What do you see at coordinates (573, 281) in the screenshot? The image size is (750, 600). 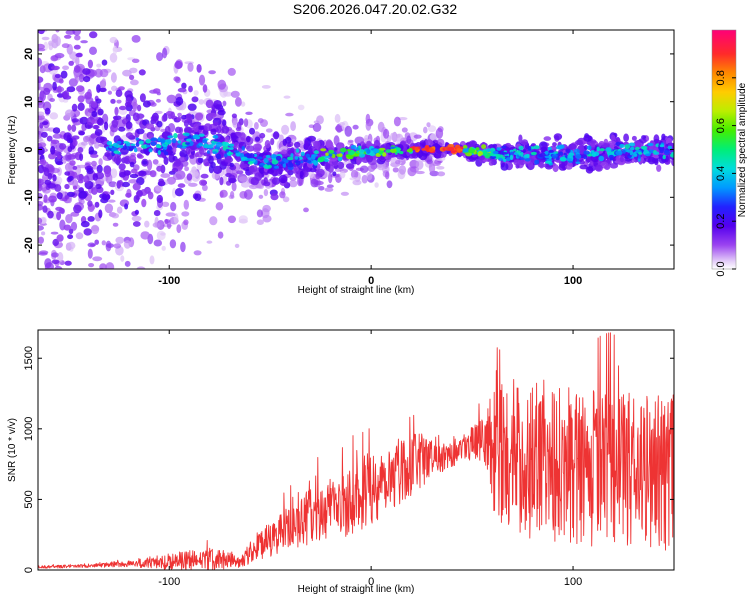 I see `spectrogram-x-tick-label: 100` at bounding box center [573, 281].